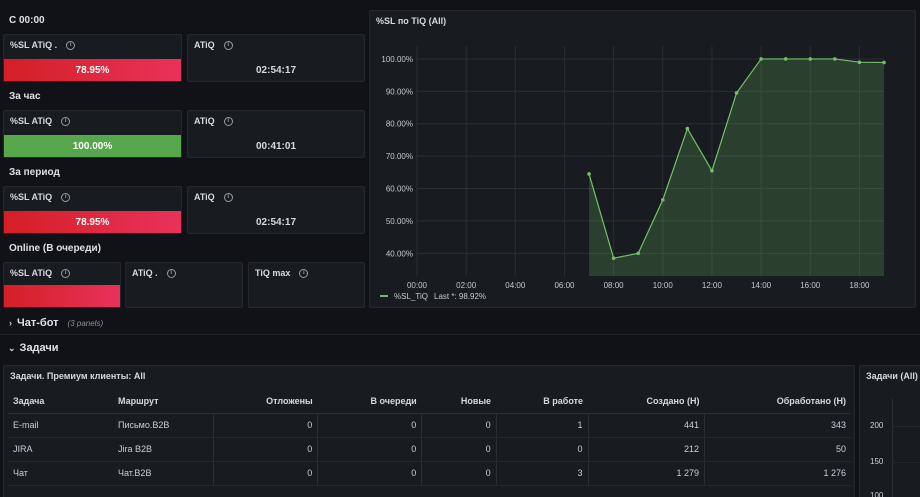 The height and width of the screenshot is (497, 920). I want to click on atiq-value: 00:41:01, so click(276, 146).